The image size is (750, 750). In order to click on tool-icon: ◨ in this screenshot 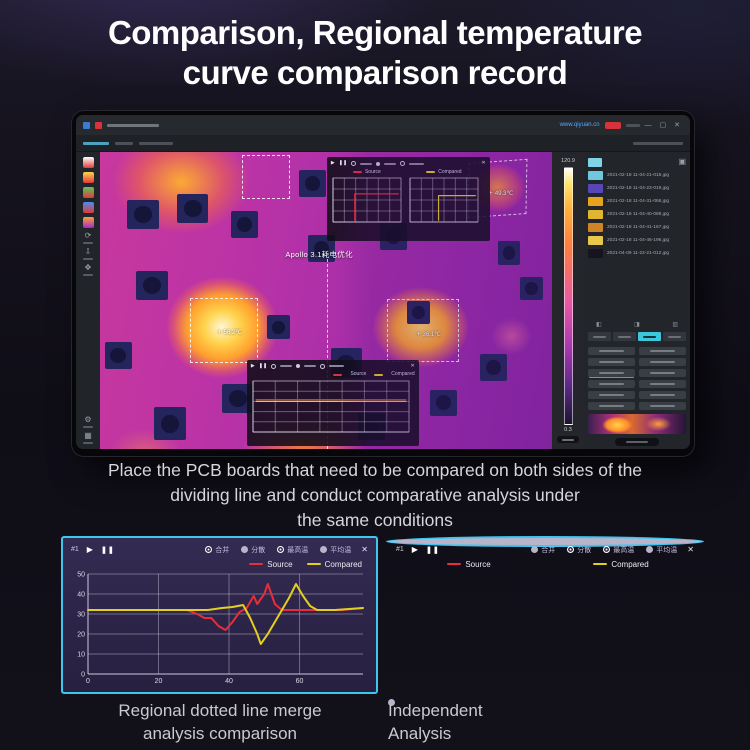, I will do `click(637, 325)`.